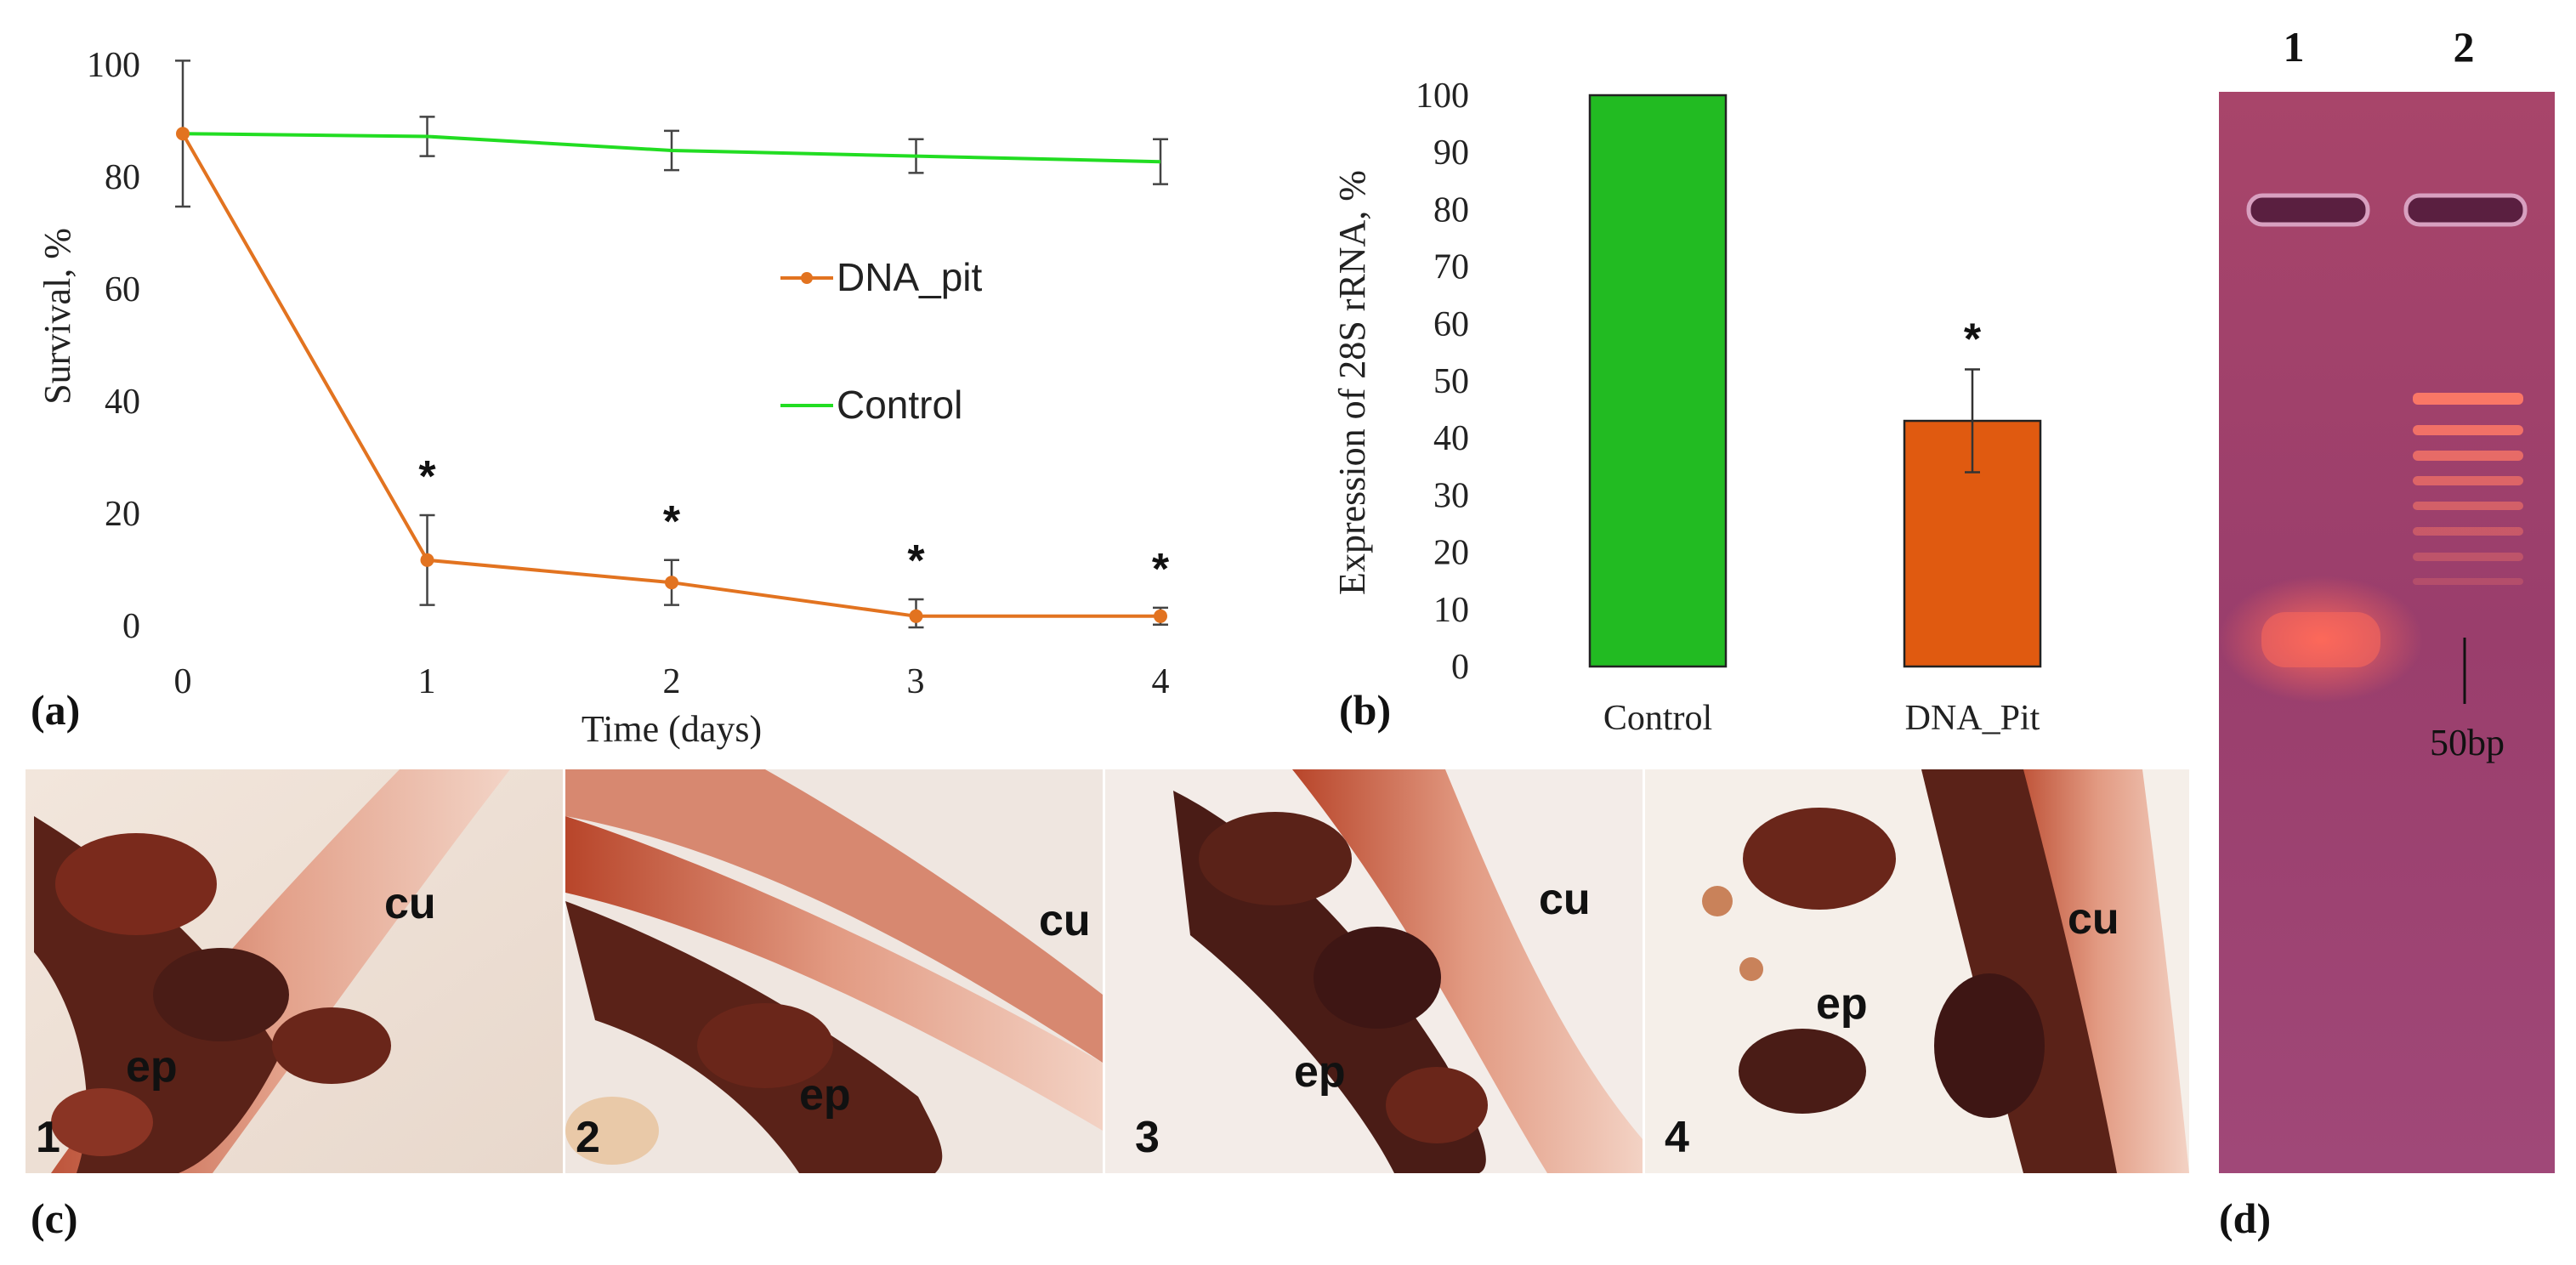  What do you see at coordinates (55, 1218) in the screenshot?
I see `panel-label-c: (c)` at bounding box center [55, 1218].